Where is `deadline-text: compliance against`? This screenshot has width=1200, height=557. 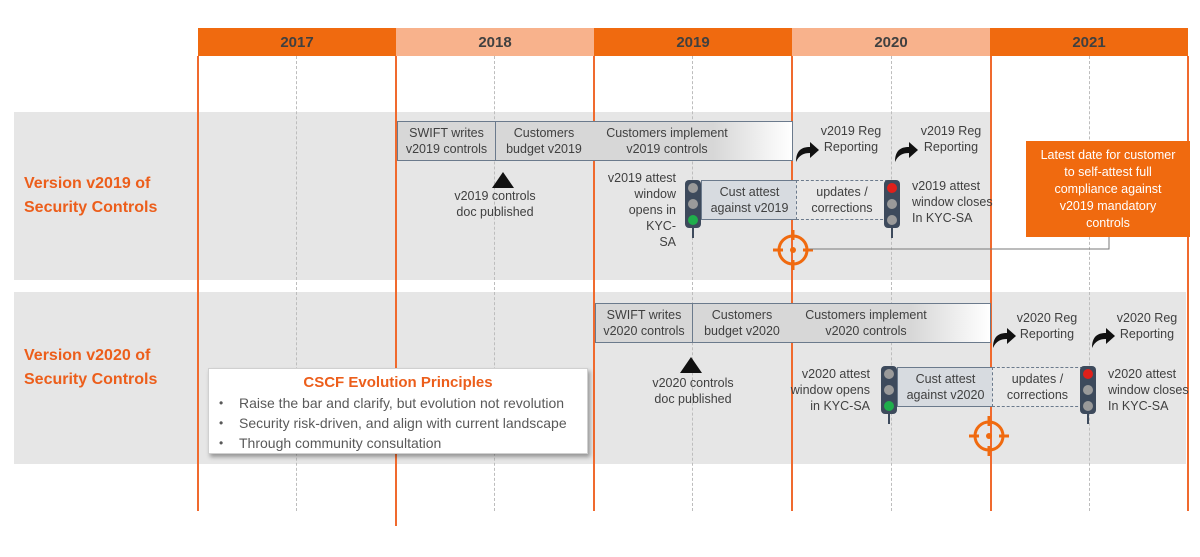
deadline-text: compliance against is located at coordinates (1108, 188).